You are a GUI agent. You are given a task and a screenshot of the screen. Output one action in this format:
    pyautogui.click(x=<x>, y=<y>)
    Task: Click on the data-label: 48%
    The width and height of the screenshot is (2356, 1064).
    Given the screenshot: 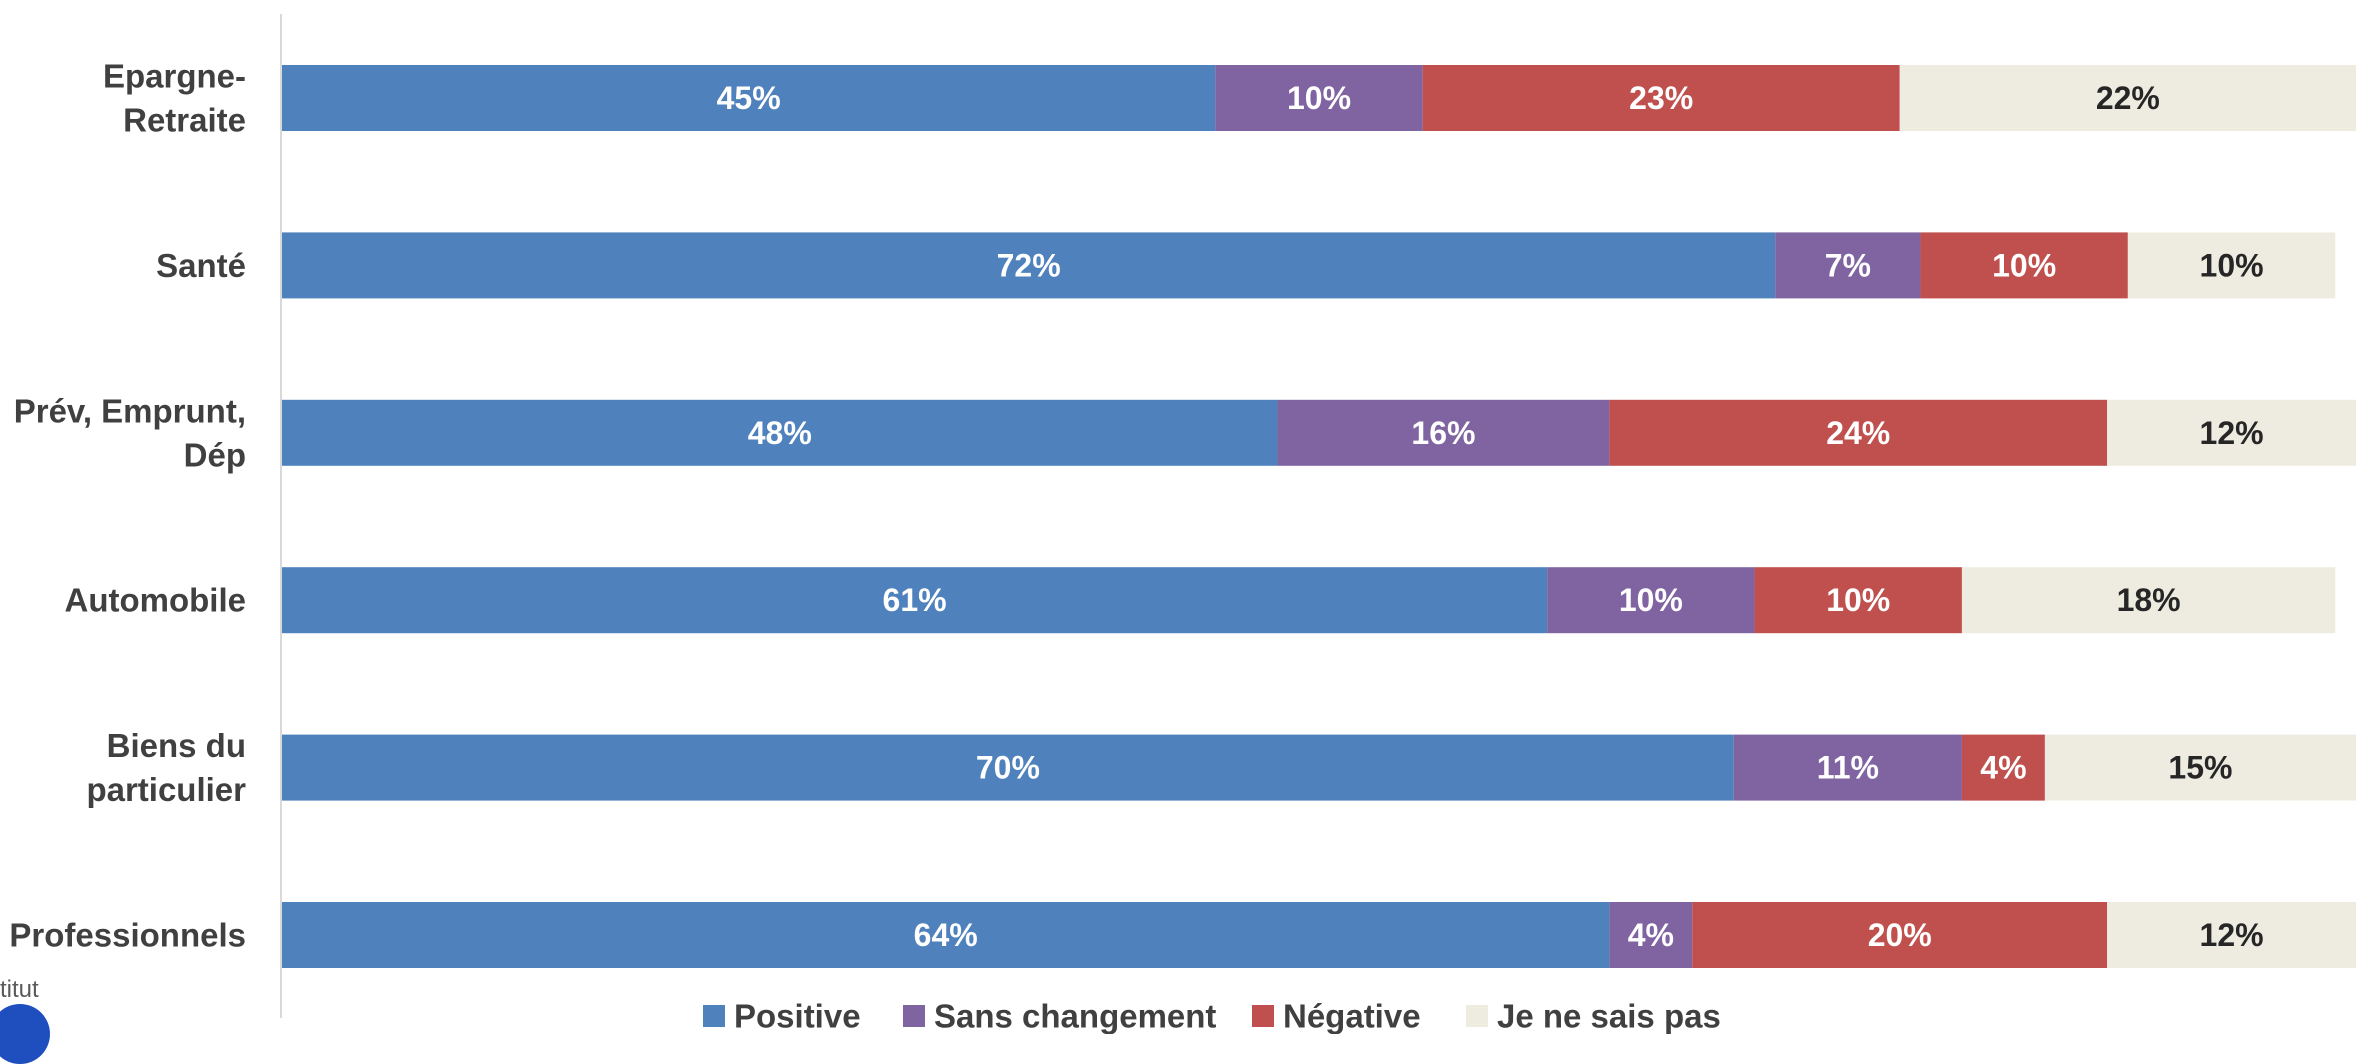 What is the action you would take?
    pyautogui.click(x=780, y=433)
    